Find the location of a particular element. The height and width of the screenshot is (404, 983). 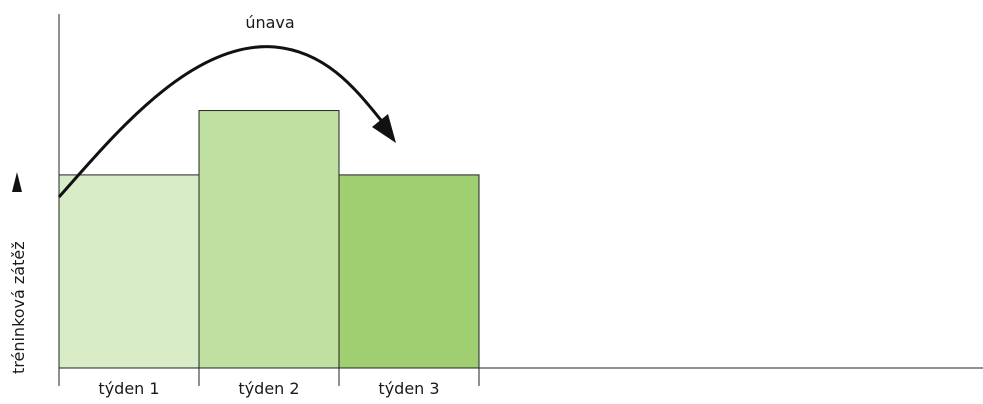

y-axis-title-group: tréninková zátěž is located at coordinates (18, 273).